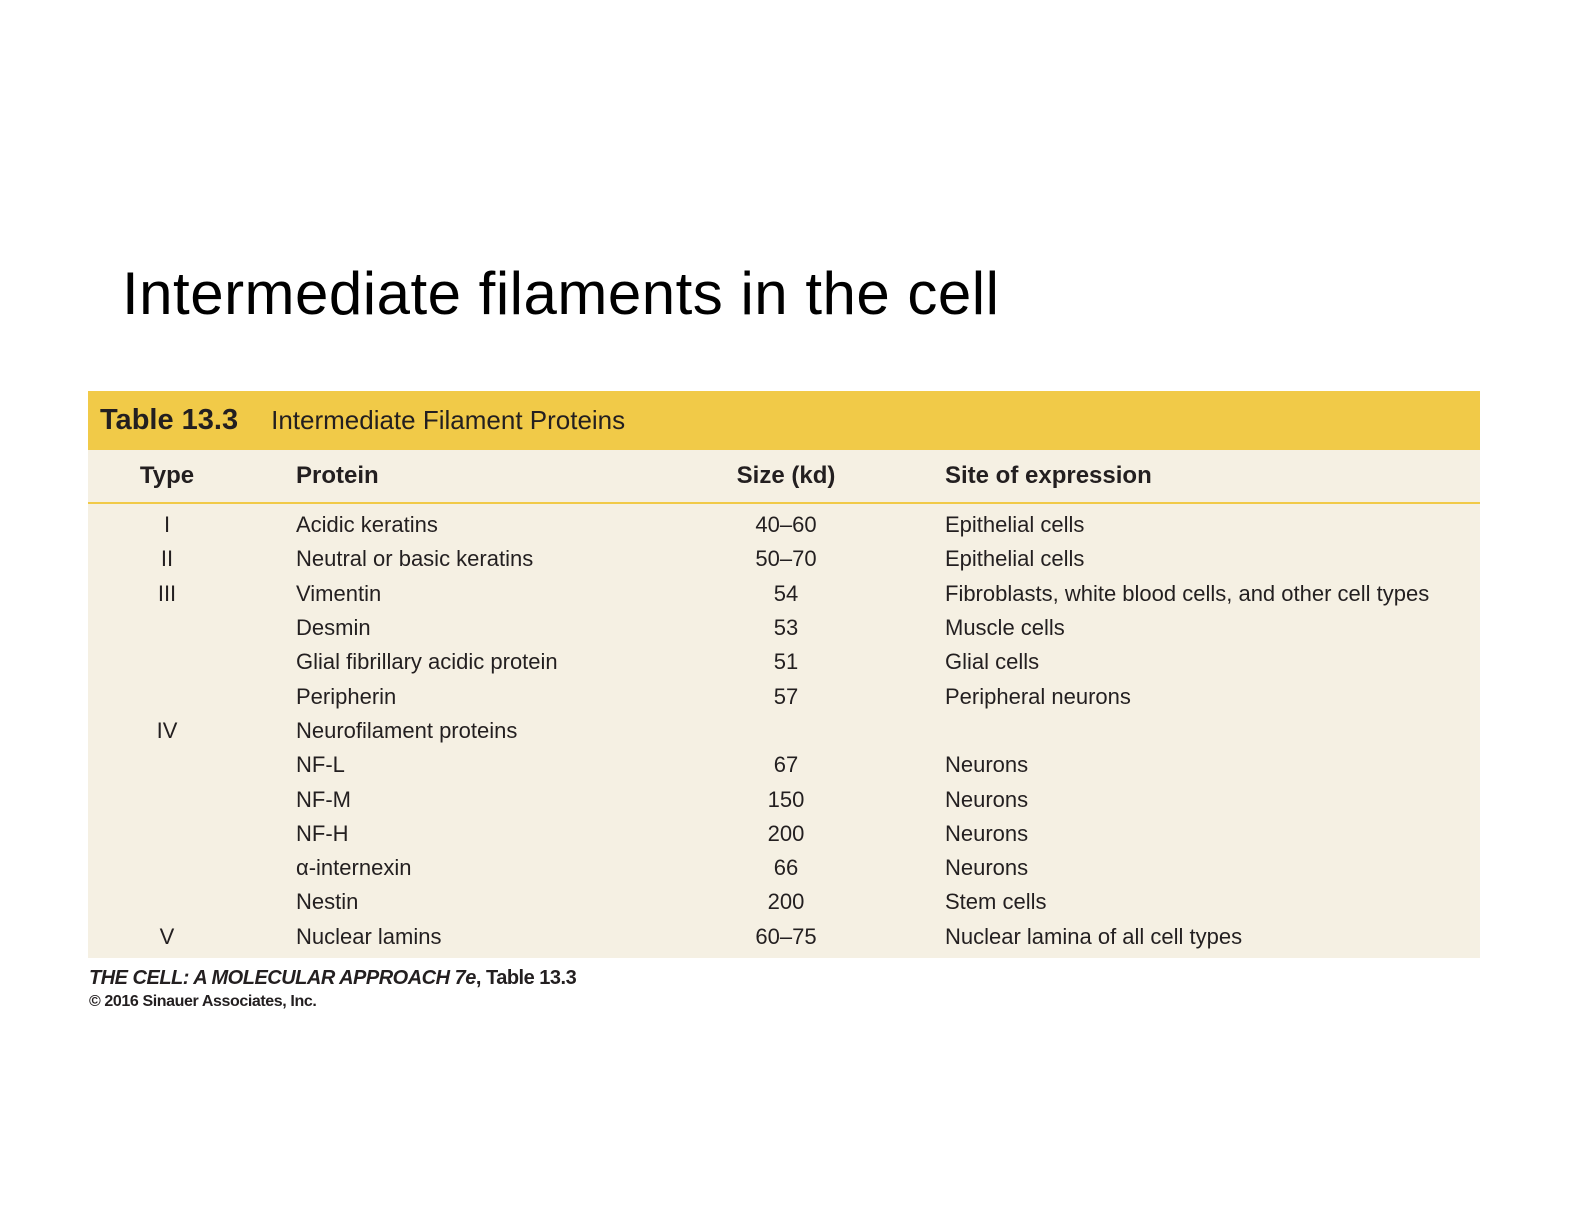  Describe the element at coordinates (1094, 936) in the screenshot. I see `cell-site: Nuclear lamina of all cell types` at that location.